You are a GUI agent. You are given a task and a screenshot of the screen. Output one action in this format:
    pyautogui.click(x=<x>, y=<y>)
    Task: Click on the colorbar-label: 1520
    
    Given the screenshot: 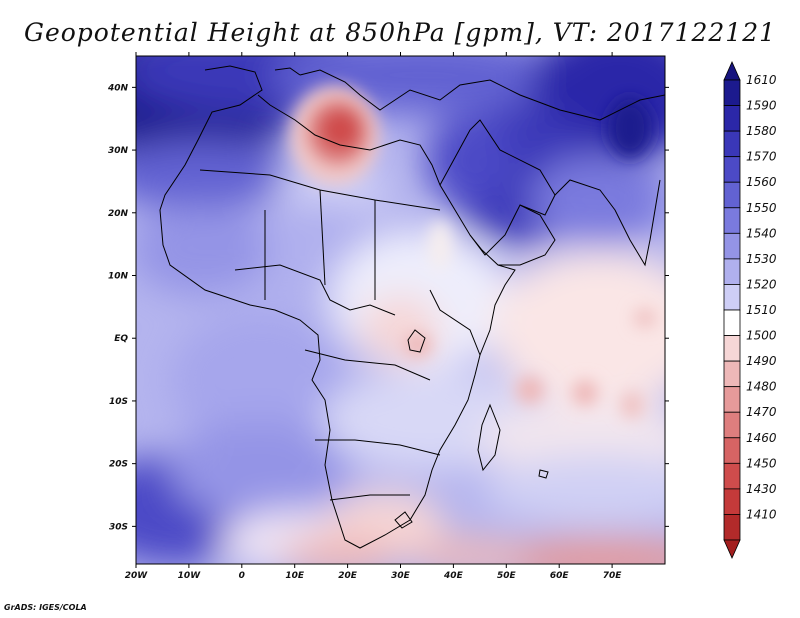 What is the action you would take?
    pyautogui.click(x=761, y=284)
    